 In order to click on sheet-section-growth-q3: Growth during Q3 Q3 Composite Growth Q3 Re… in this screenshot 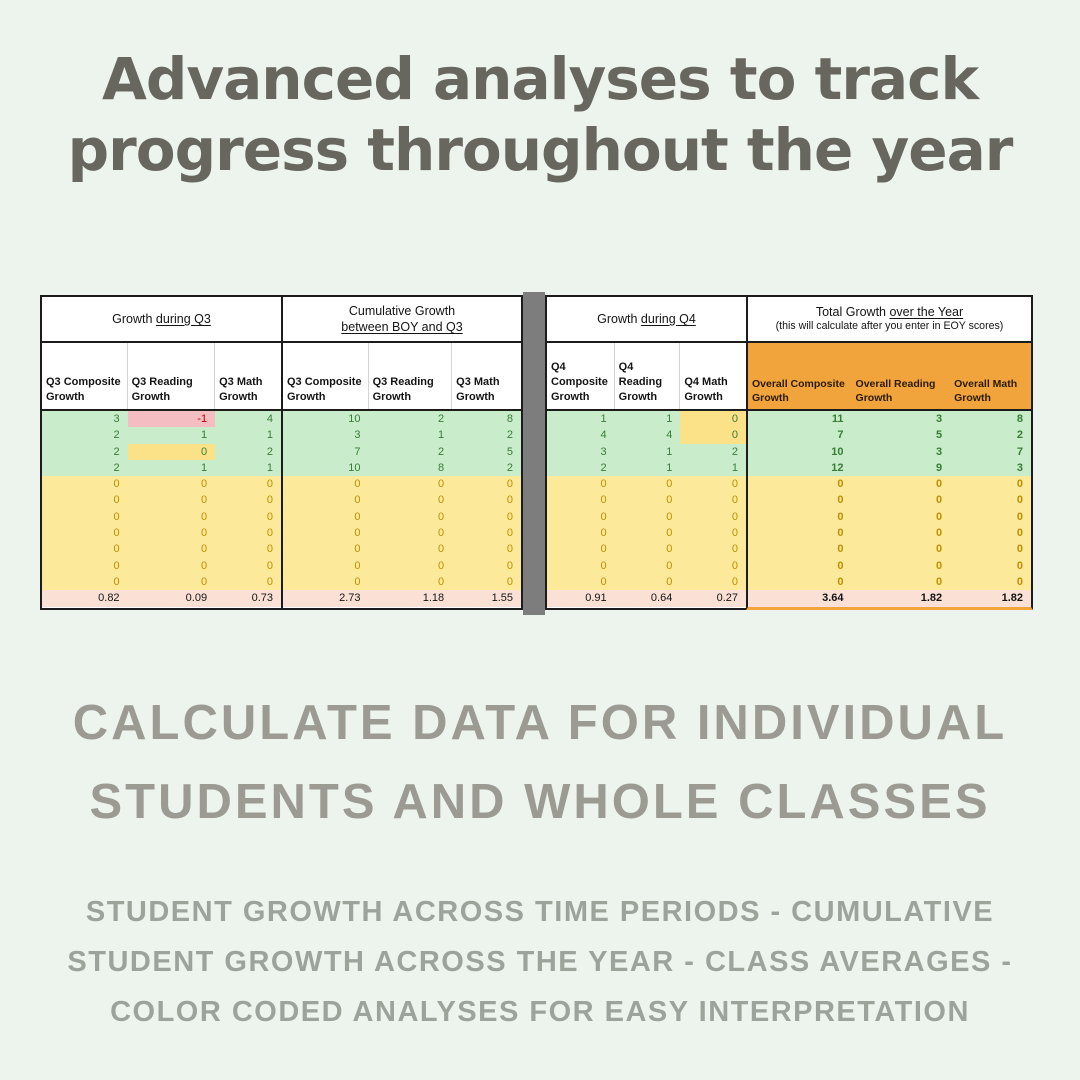, I will do `click(161, 452)`.